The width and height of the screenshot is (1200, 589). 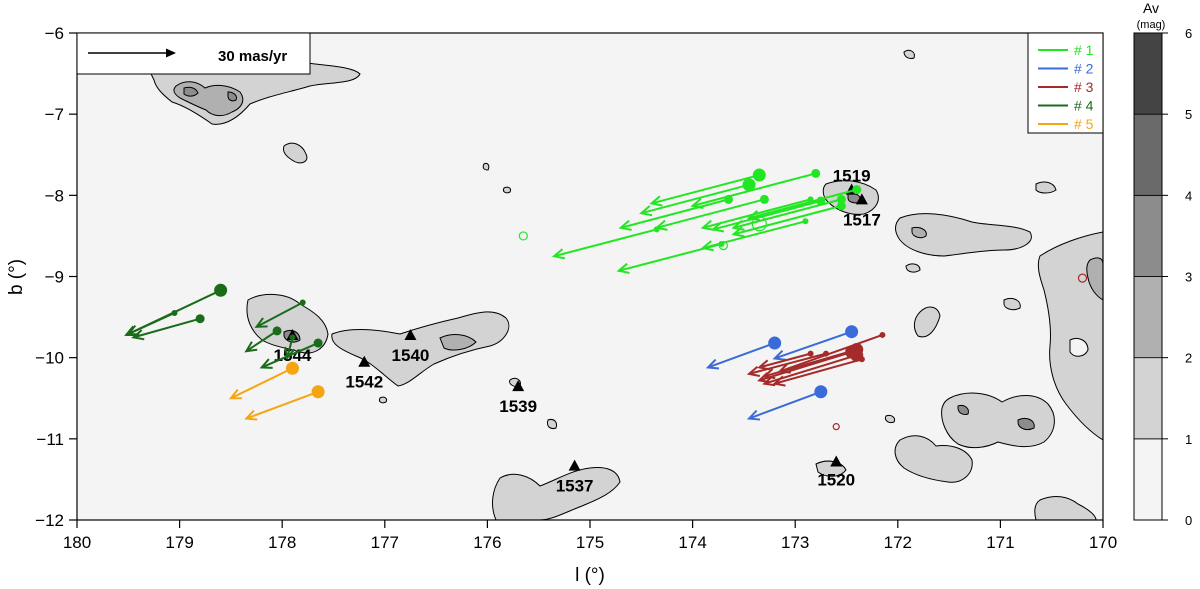 I want to click on x-tick-label: 177, so click(x=385, y=542).